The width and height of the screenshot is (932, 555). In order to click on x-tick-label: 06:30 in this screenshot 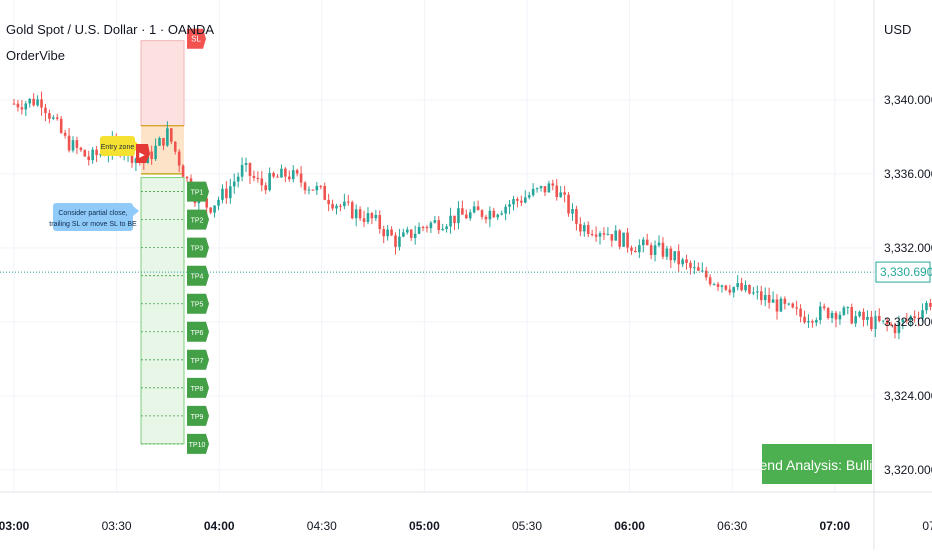, I will do `click(732, 526)`.